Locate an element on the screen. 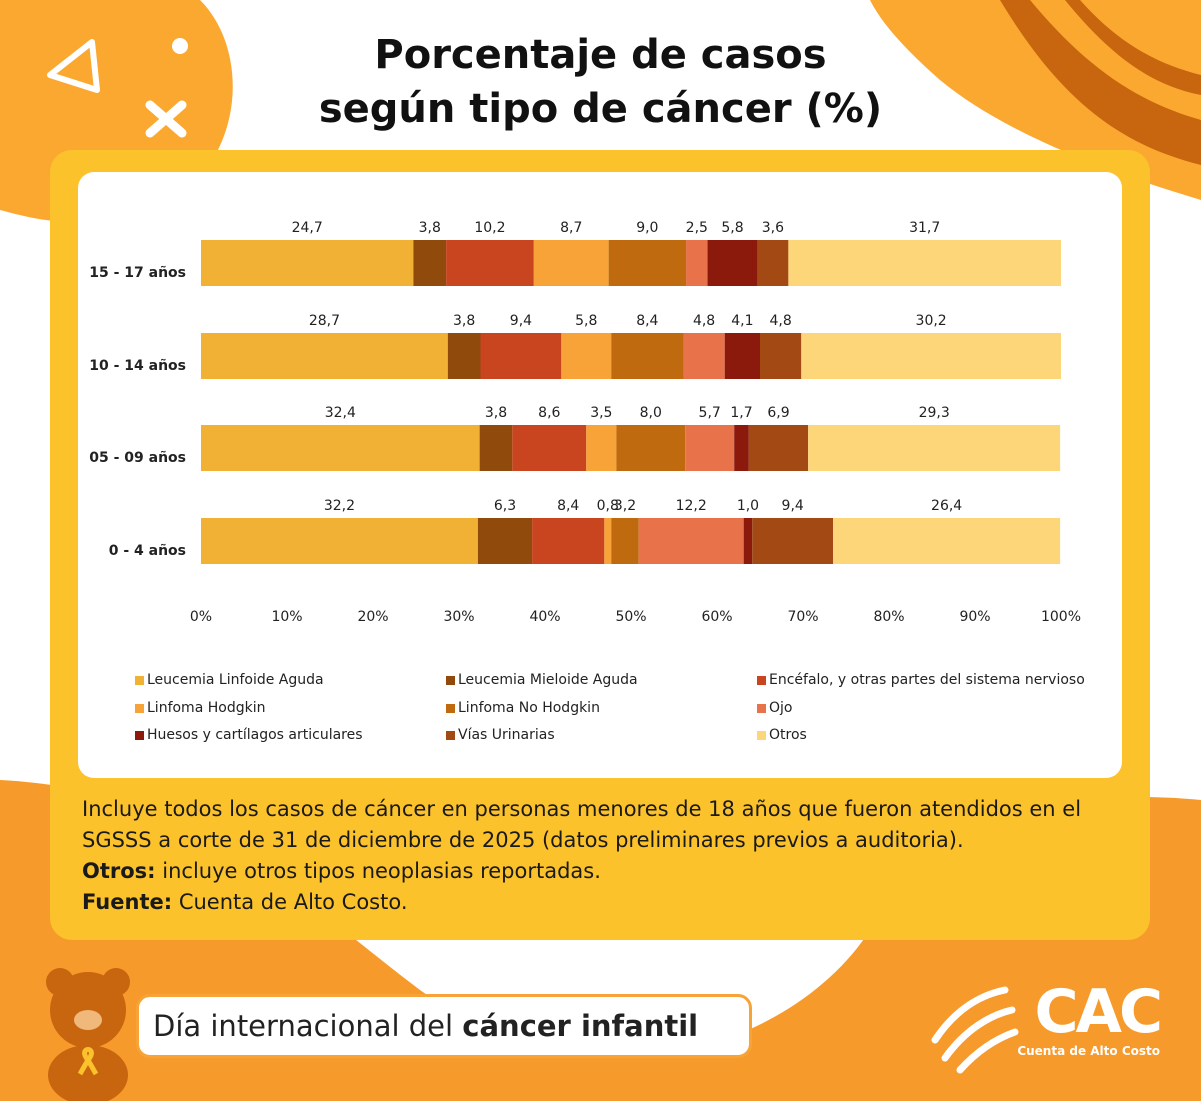 Image resolution: width=1201 pixels, height=1101 pixels. triangle is located at coordinates (73, 66).